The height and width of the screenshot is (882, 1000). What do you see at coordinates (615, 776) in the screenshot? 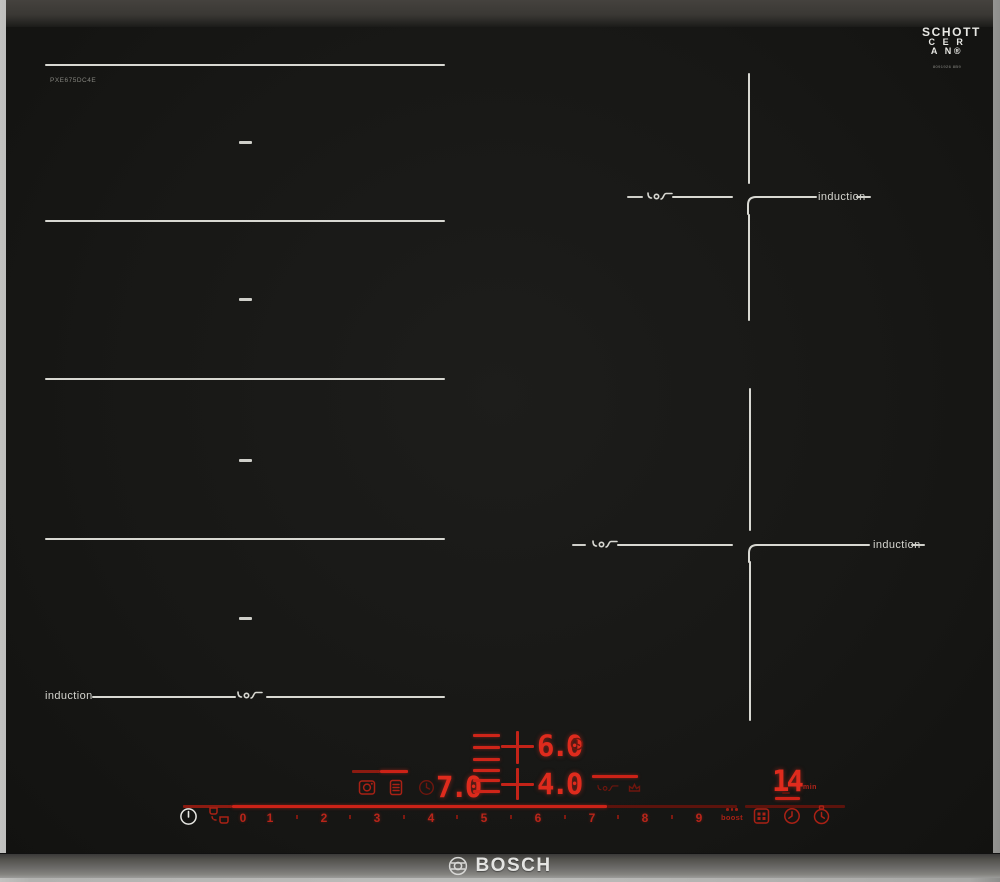
I see `warm-function-line` at bounding box center [615, 776].